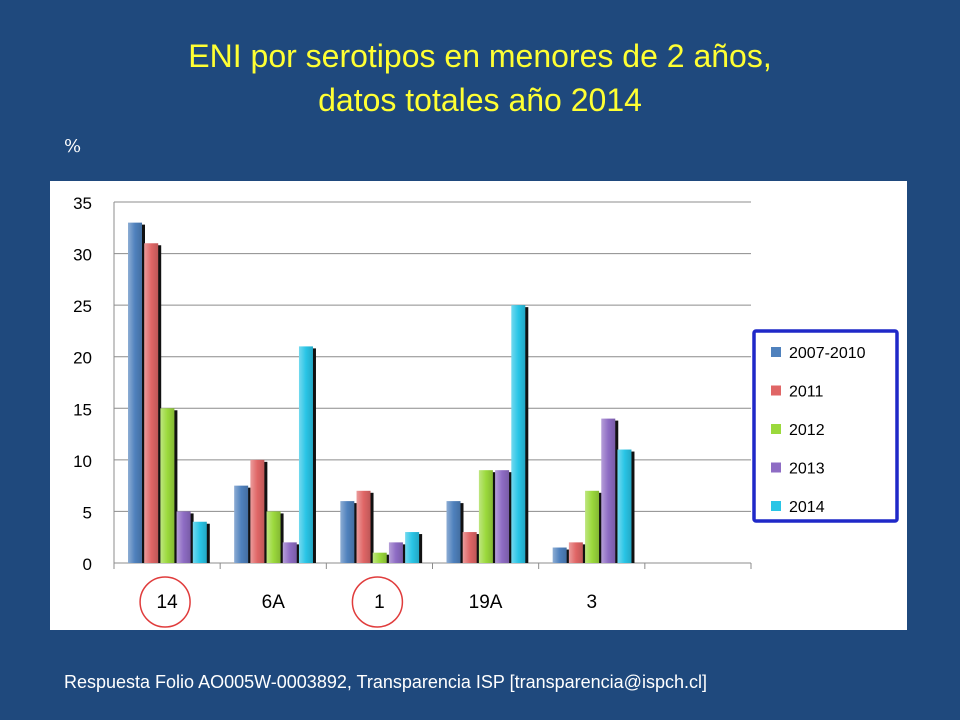 This screenshot has height=720, width=960. What do you see at coordinates (480, 100) in the screenshot?
I see `title-line-2: datos totales año 2014` at bounding box center [480, 100].